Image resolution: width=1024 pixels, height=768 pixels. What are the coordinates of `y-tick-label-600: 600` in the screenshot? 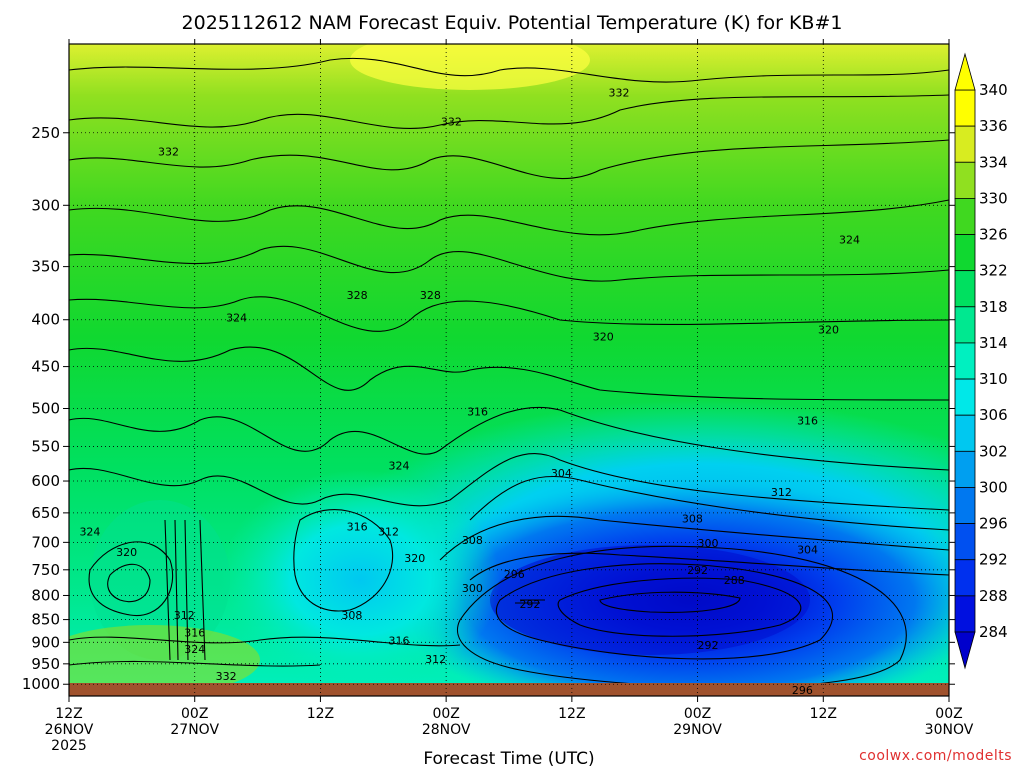 It's located at (45, 481).